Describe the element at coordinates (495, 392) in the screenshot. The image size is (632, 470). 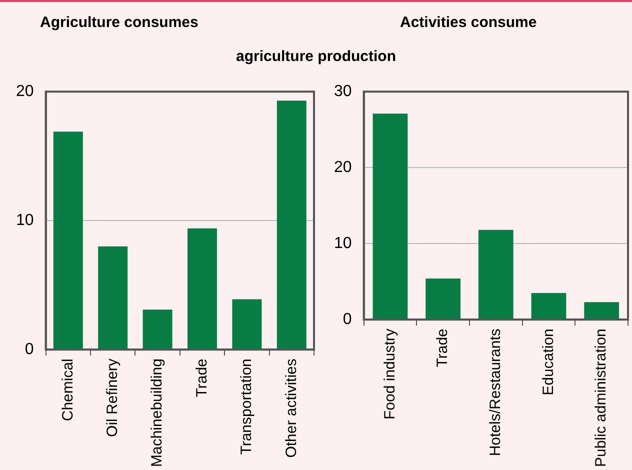
I see `x-tick-label: Hotels/Restaurants` at that location.